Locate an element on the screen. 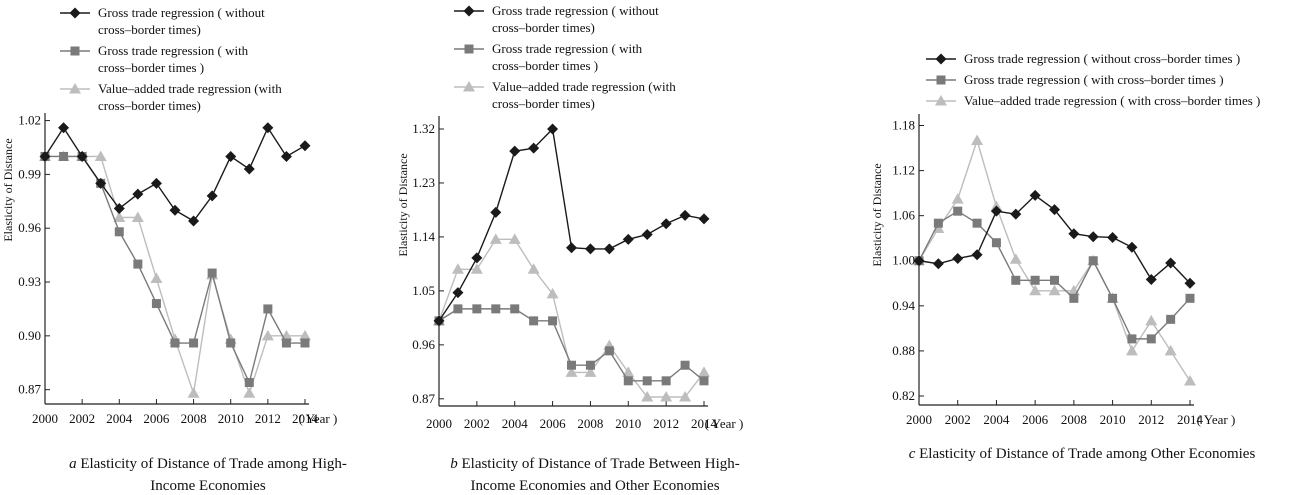 The height and width of the screenshot is (495, 1316). x-tick-label: 2006 is located at coordinates (156, 418).